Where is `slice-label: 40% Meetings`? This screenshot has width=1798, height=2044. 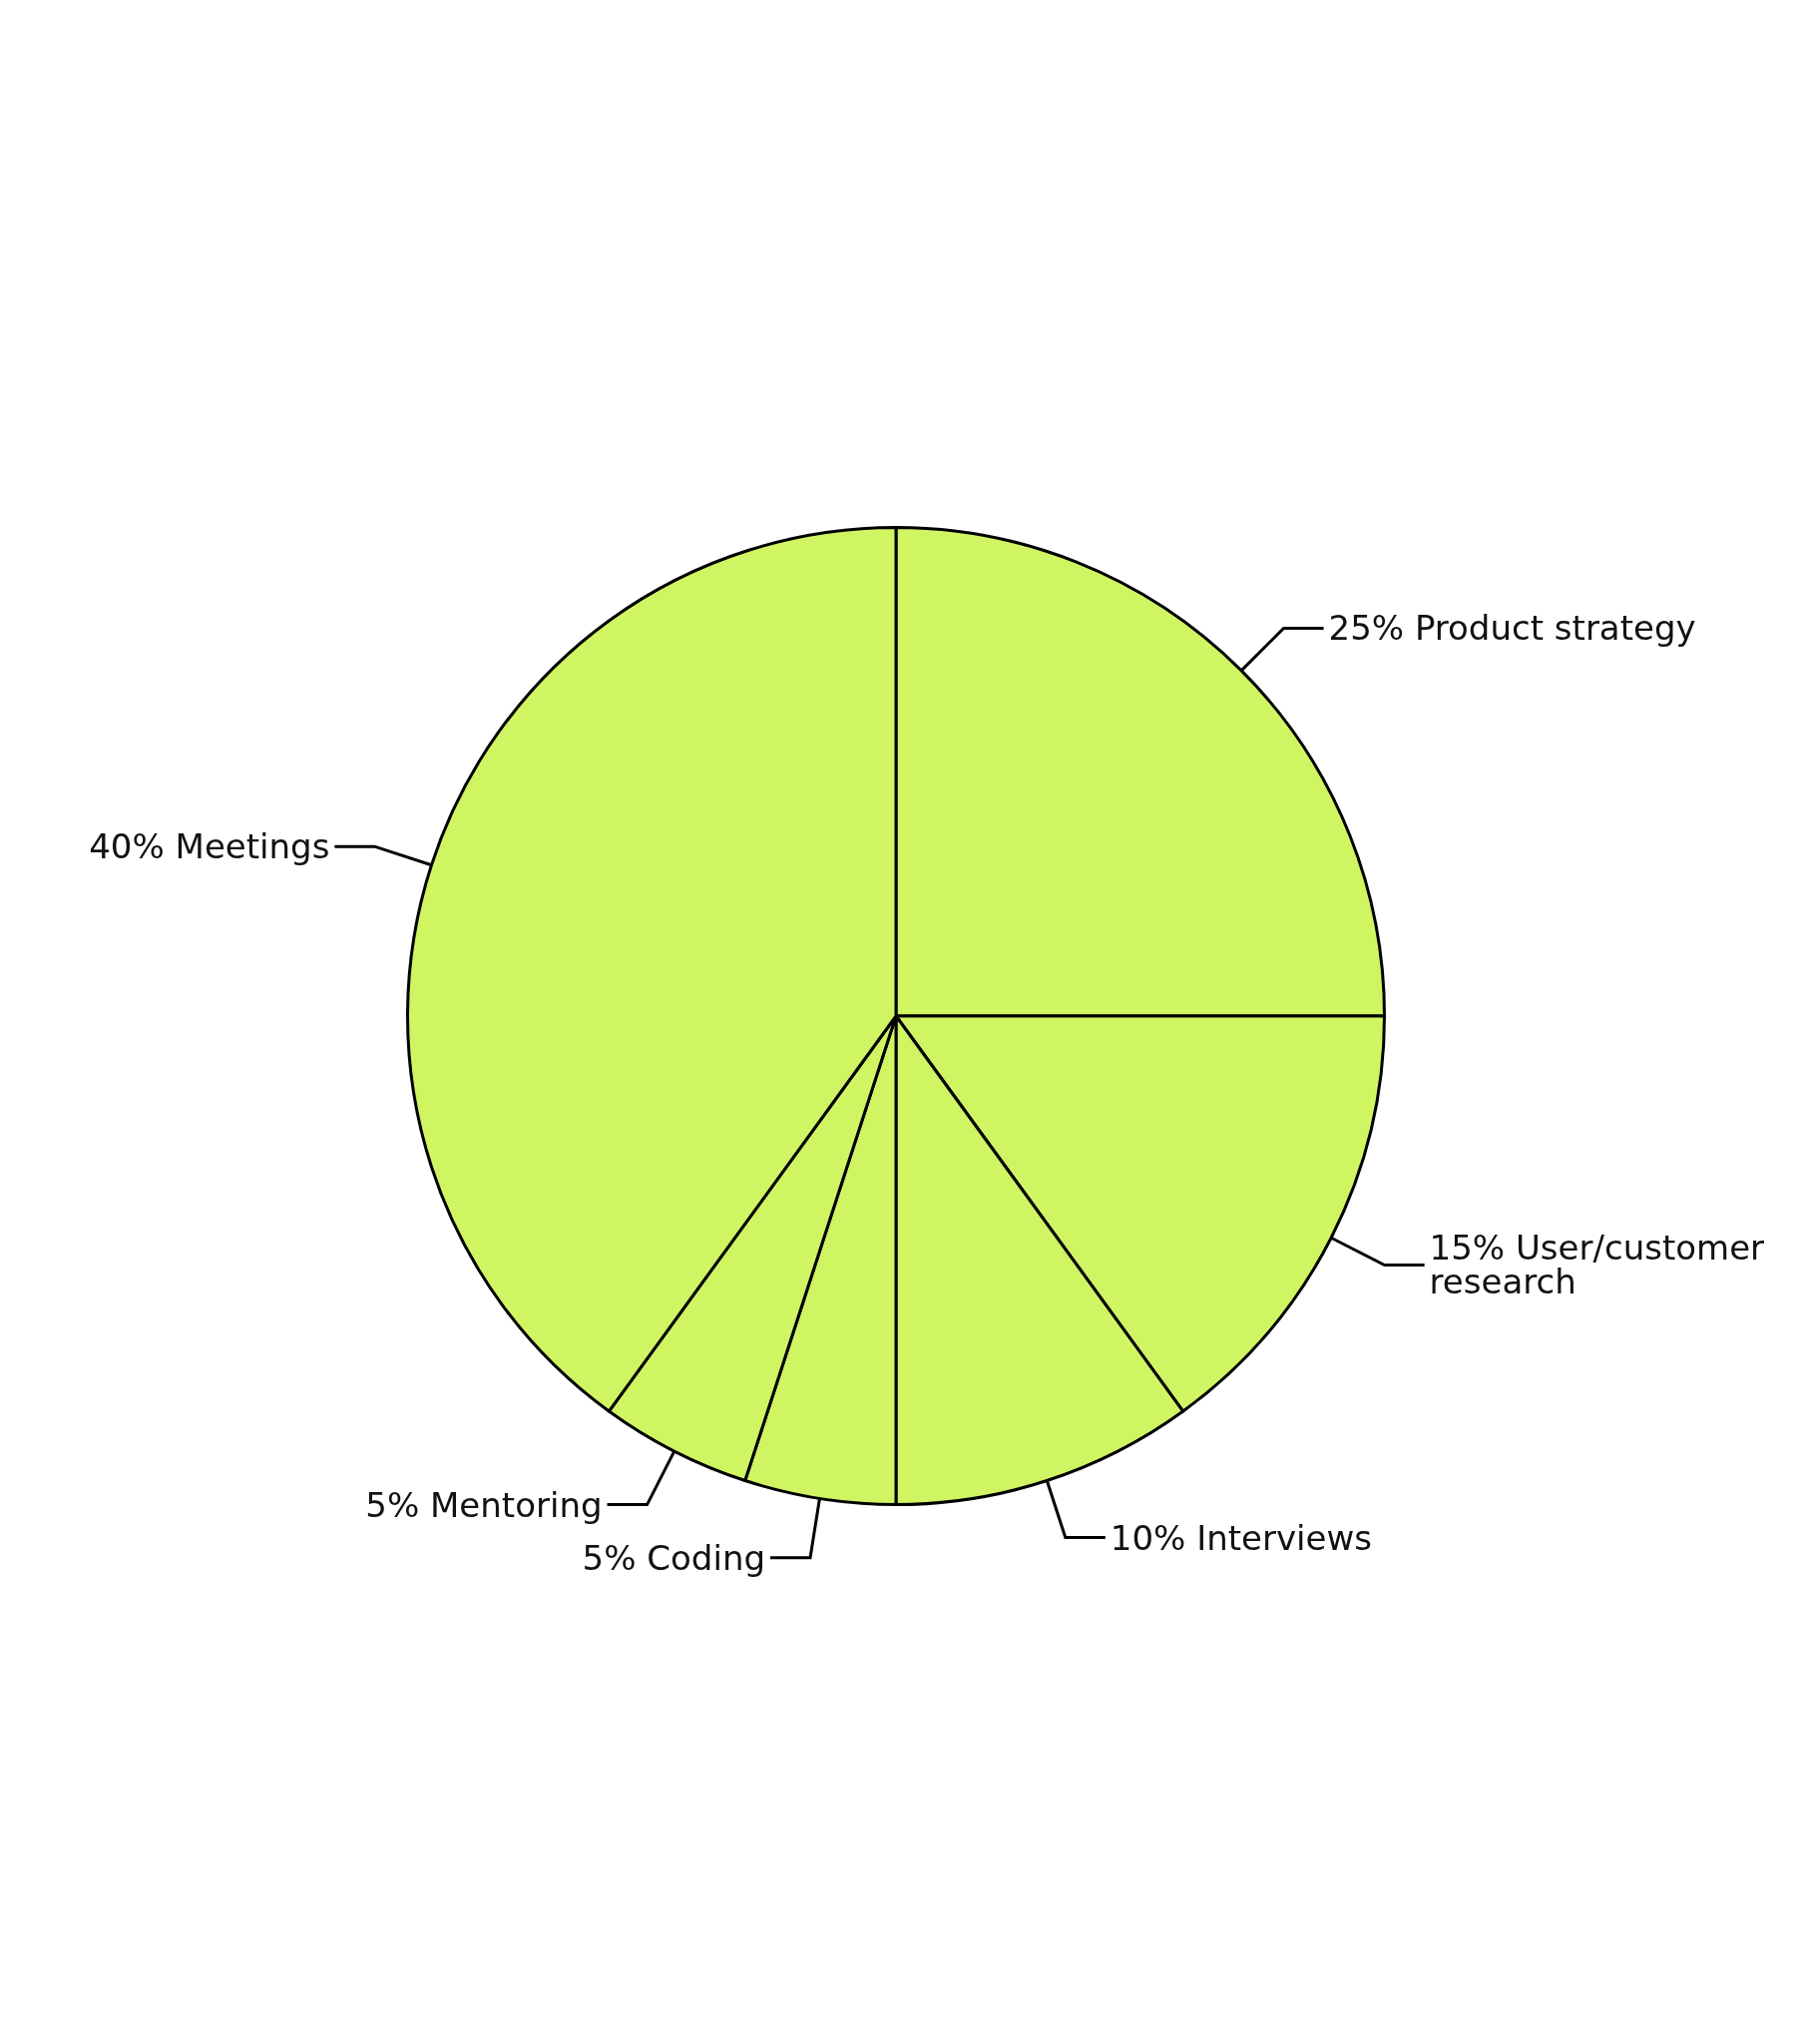
slice-label: 40% Meetings is located at coordinates (210, 846).